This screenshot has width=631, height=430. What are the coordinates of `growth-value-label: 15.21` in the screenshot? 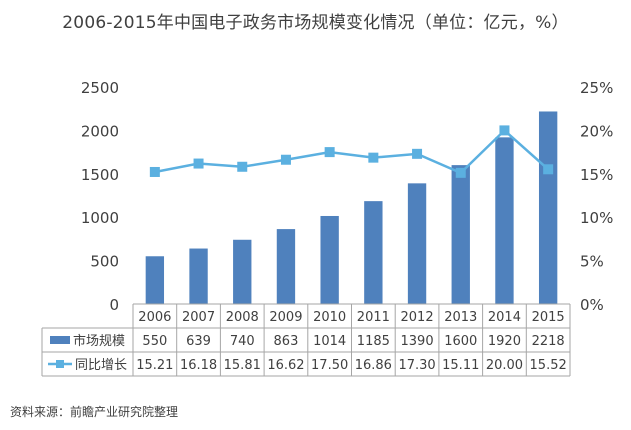 It's located at (154, 365).